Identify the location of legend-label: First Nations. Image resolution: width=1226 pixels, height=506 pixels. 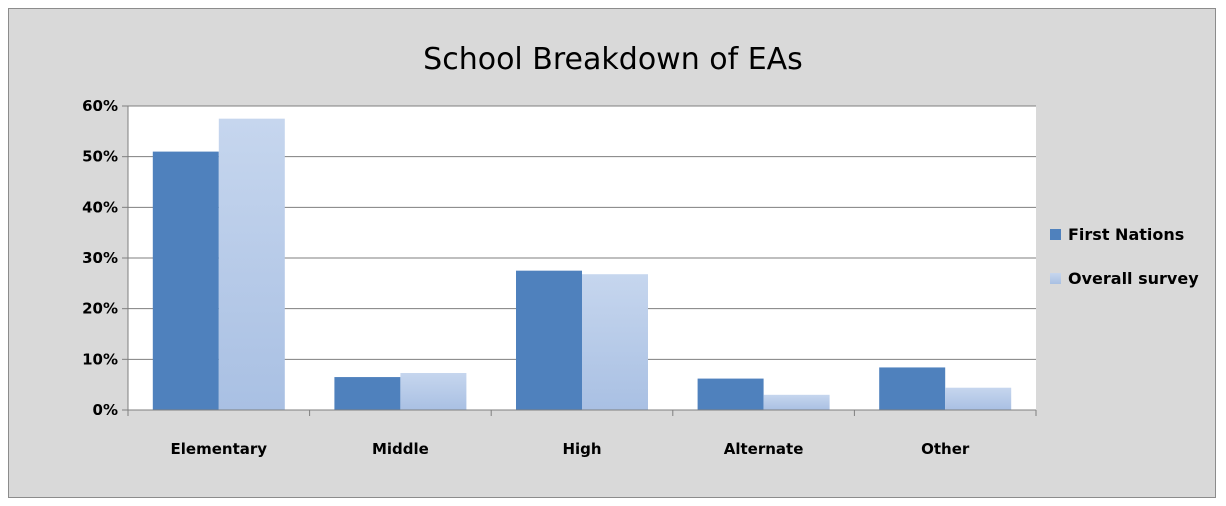
(1126, 234).